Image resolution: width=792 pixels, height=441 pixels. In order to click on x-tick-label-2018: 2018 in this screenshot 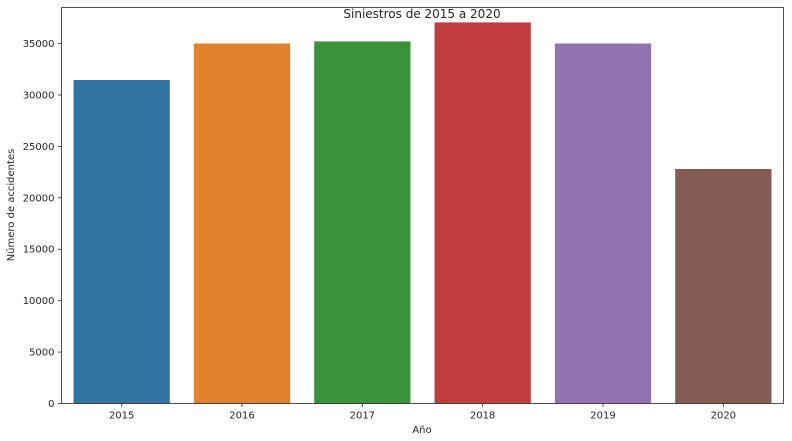, I will do `click(482, 416)`.